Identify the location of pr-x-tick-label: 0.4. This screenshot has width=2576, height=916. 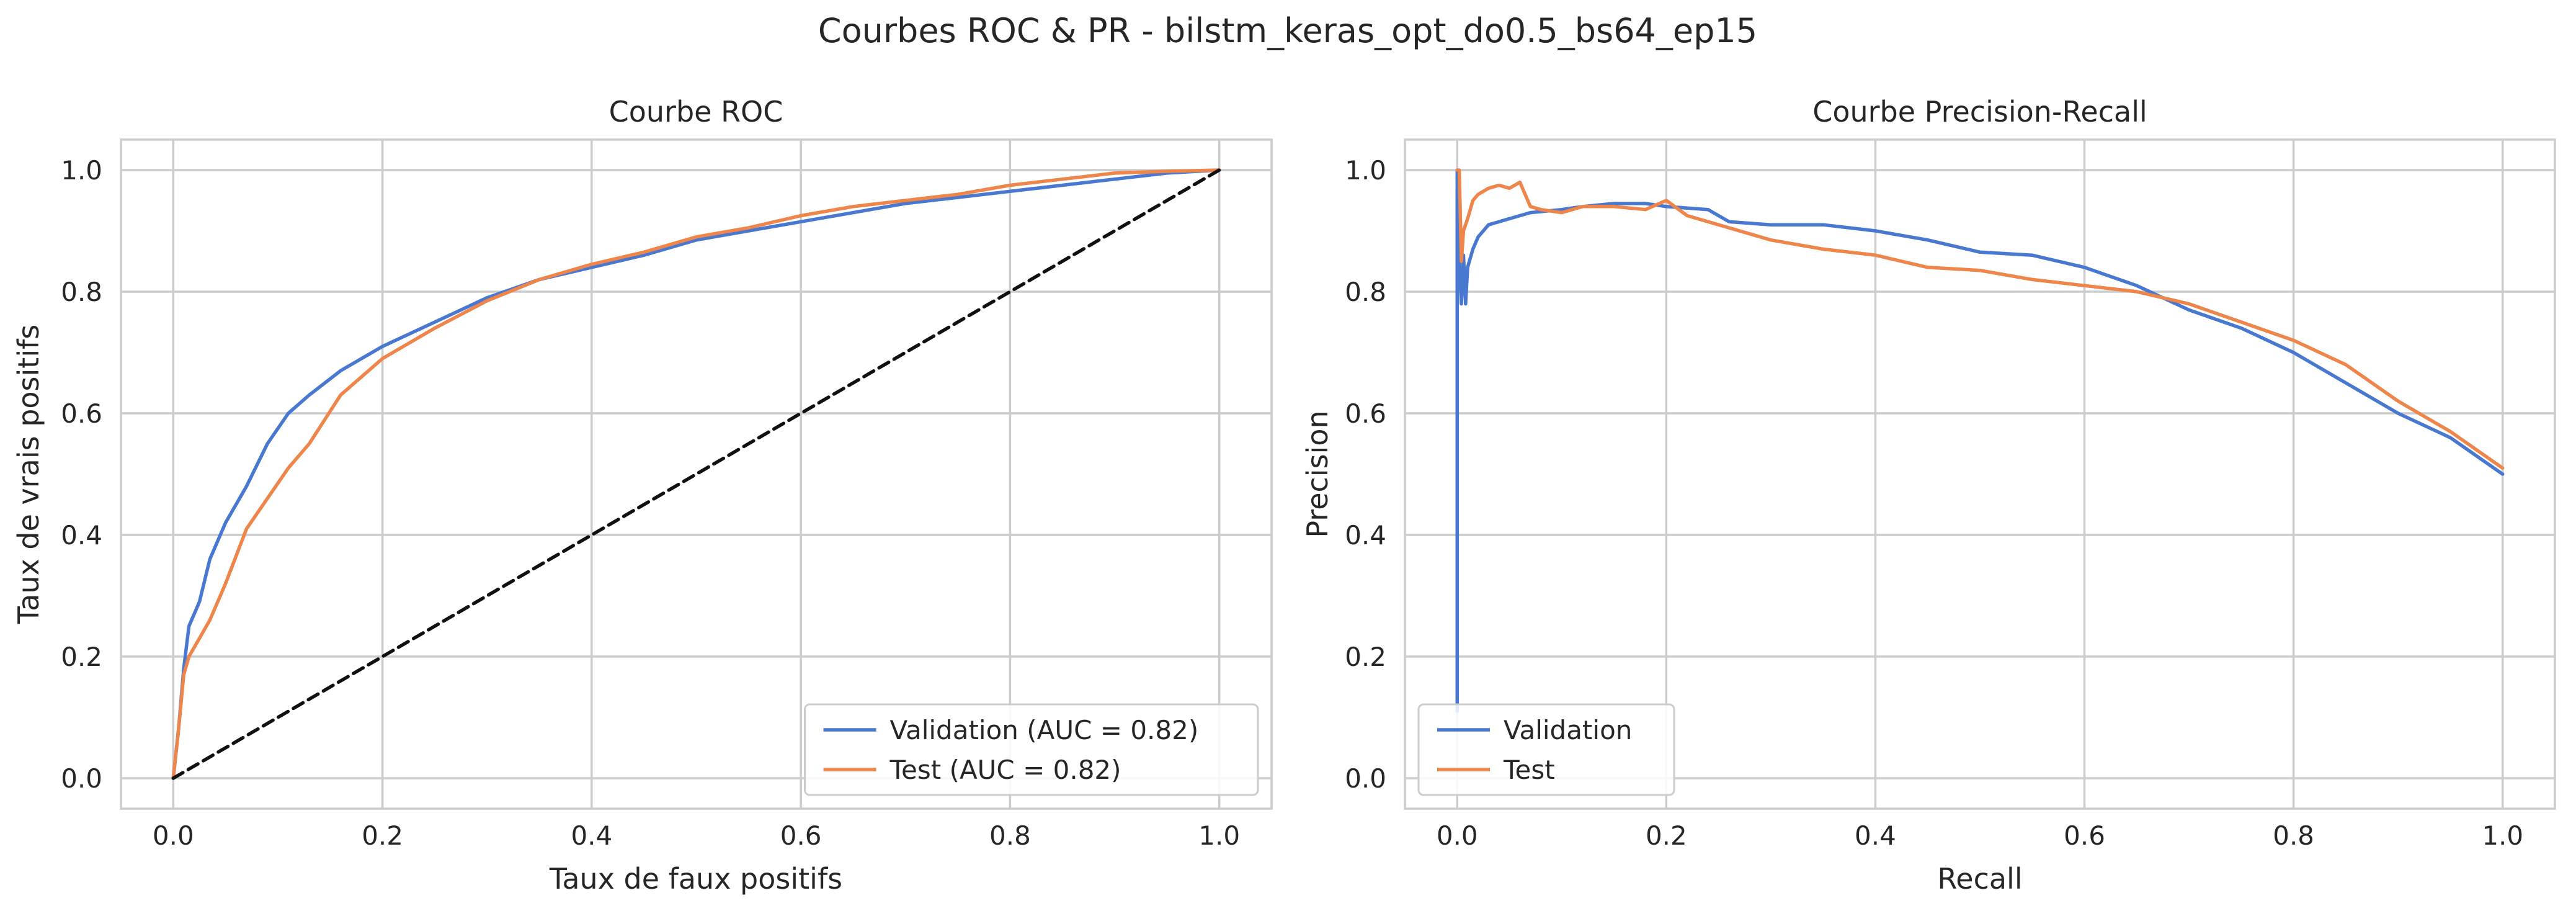
(1876, 836).